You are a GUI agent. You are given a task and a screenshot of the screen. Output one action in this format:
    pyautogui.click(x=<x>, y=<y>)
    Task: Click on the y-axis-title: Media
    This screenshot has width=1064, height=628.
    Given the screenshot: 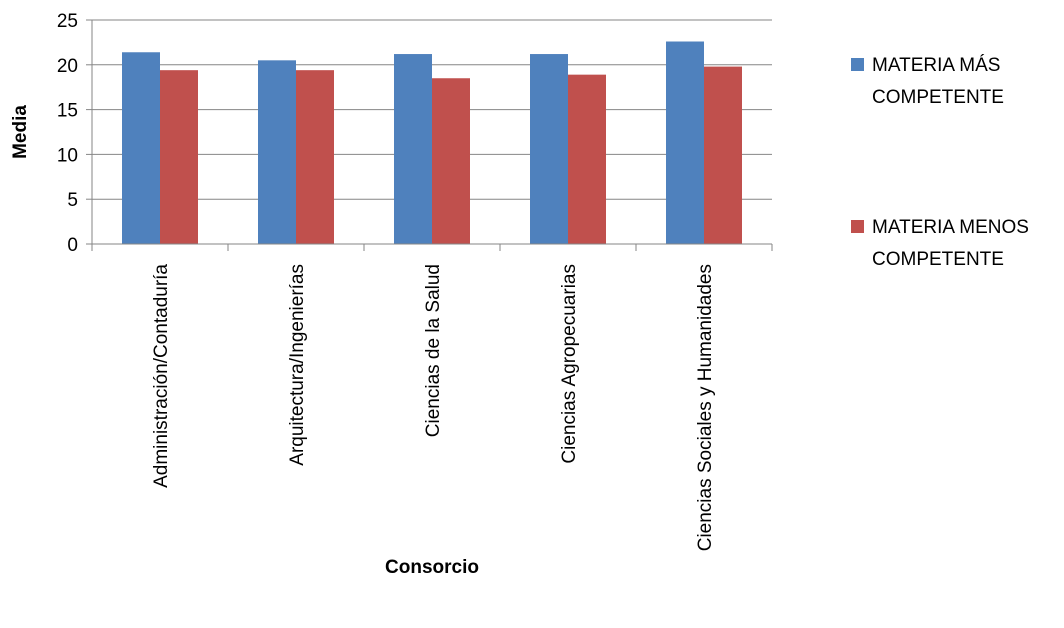 What is the action you would take?
    pyautogui.click(x=20, y=132)
    